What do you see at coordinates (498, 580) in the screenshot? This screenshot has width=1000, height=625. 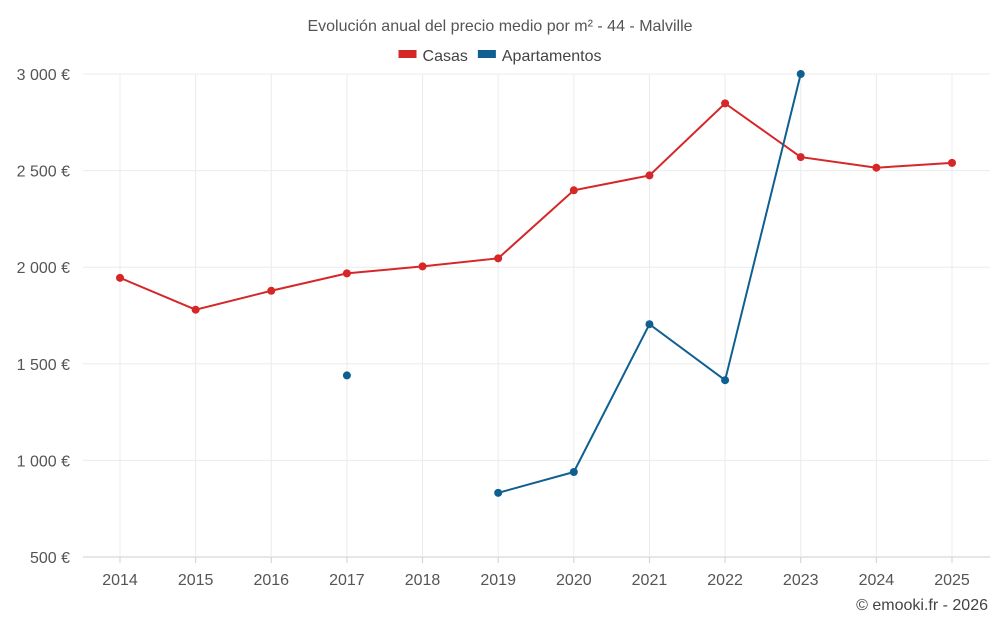 I see `x-tick-label: 2019` at bounding box center [498, 580].